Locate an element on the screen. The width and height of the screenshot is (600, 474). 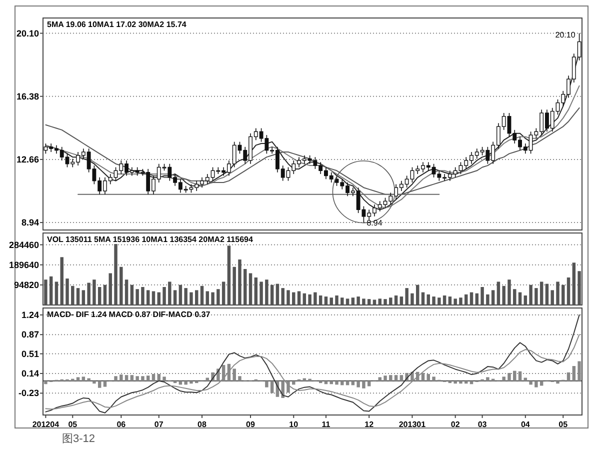
x-tick-label: 06 is located at coordinates (121, 424).